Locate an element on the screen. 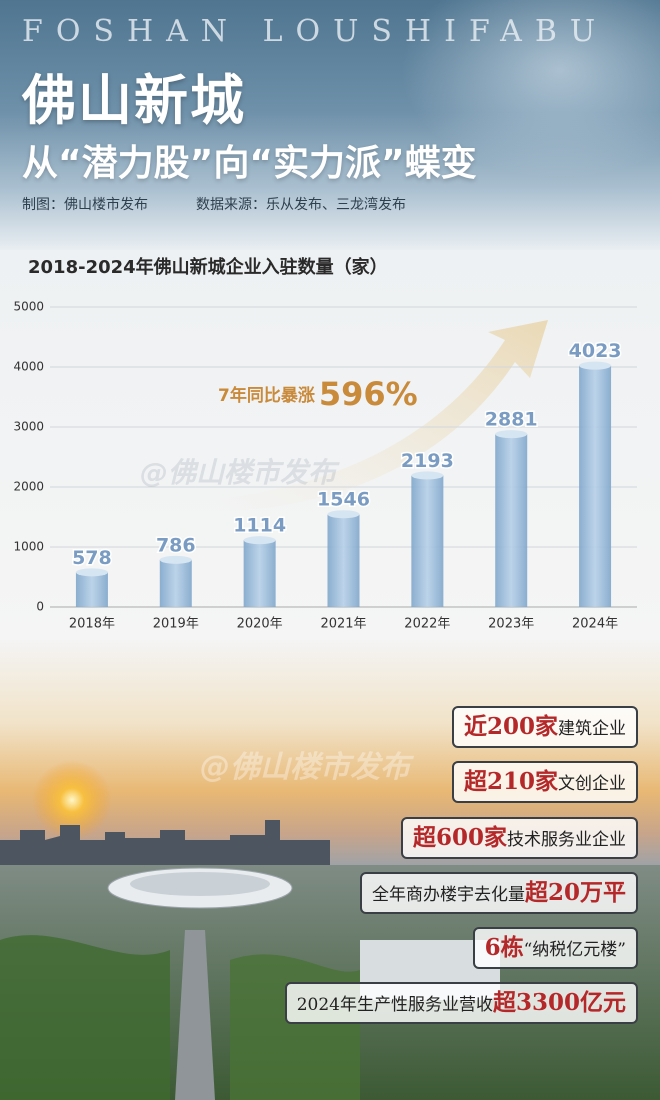 Image resolution: width=660 pixels, height=1100 pixels. highlight-figure: 近200家 is located at coordinates (510, 726).